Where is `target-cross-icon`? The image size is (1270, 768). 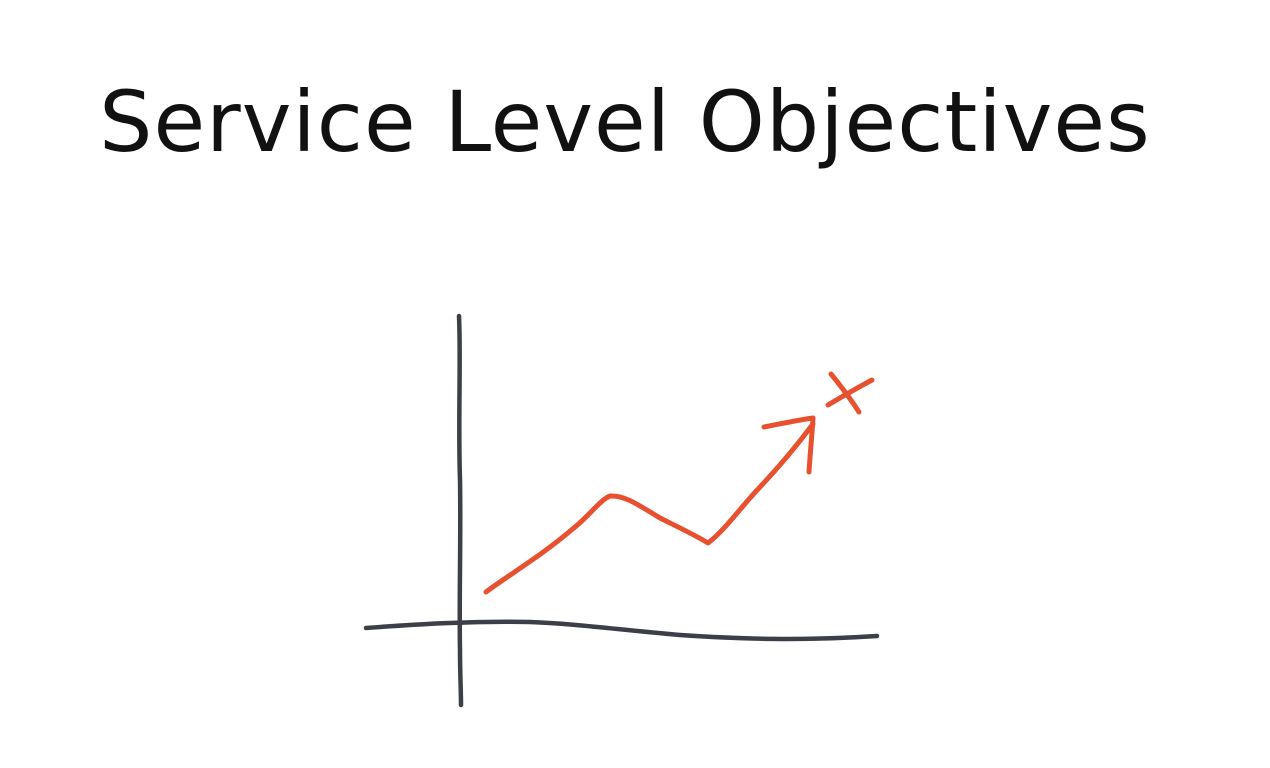 target-cross-icon is located at coordinates (850, 393).